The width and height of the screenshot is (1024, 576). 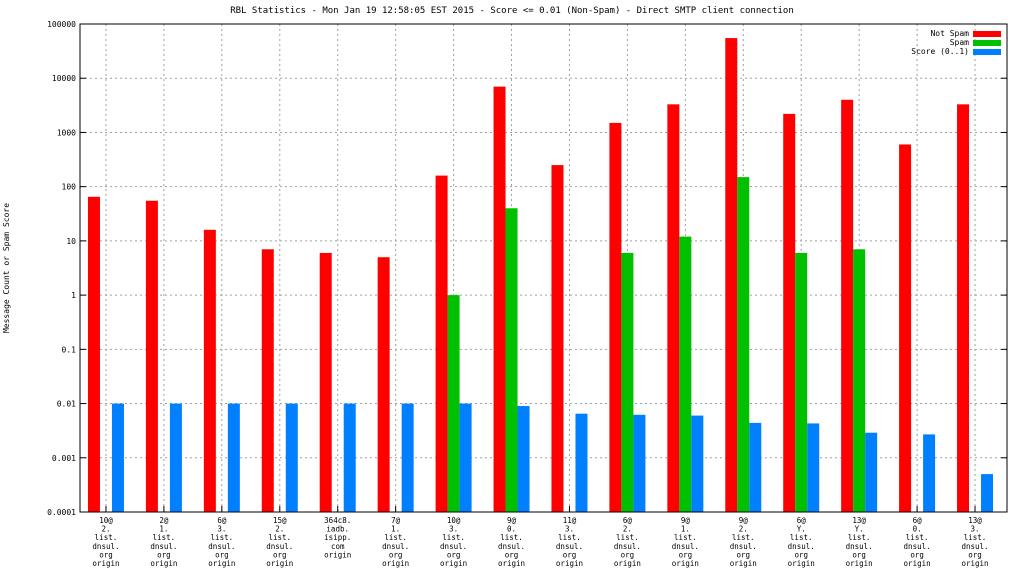 What do you see at coordinates (859, 529) in the screenshot?
I see `x-tick-label: Y.` at bounding box center [859, 529].